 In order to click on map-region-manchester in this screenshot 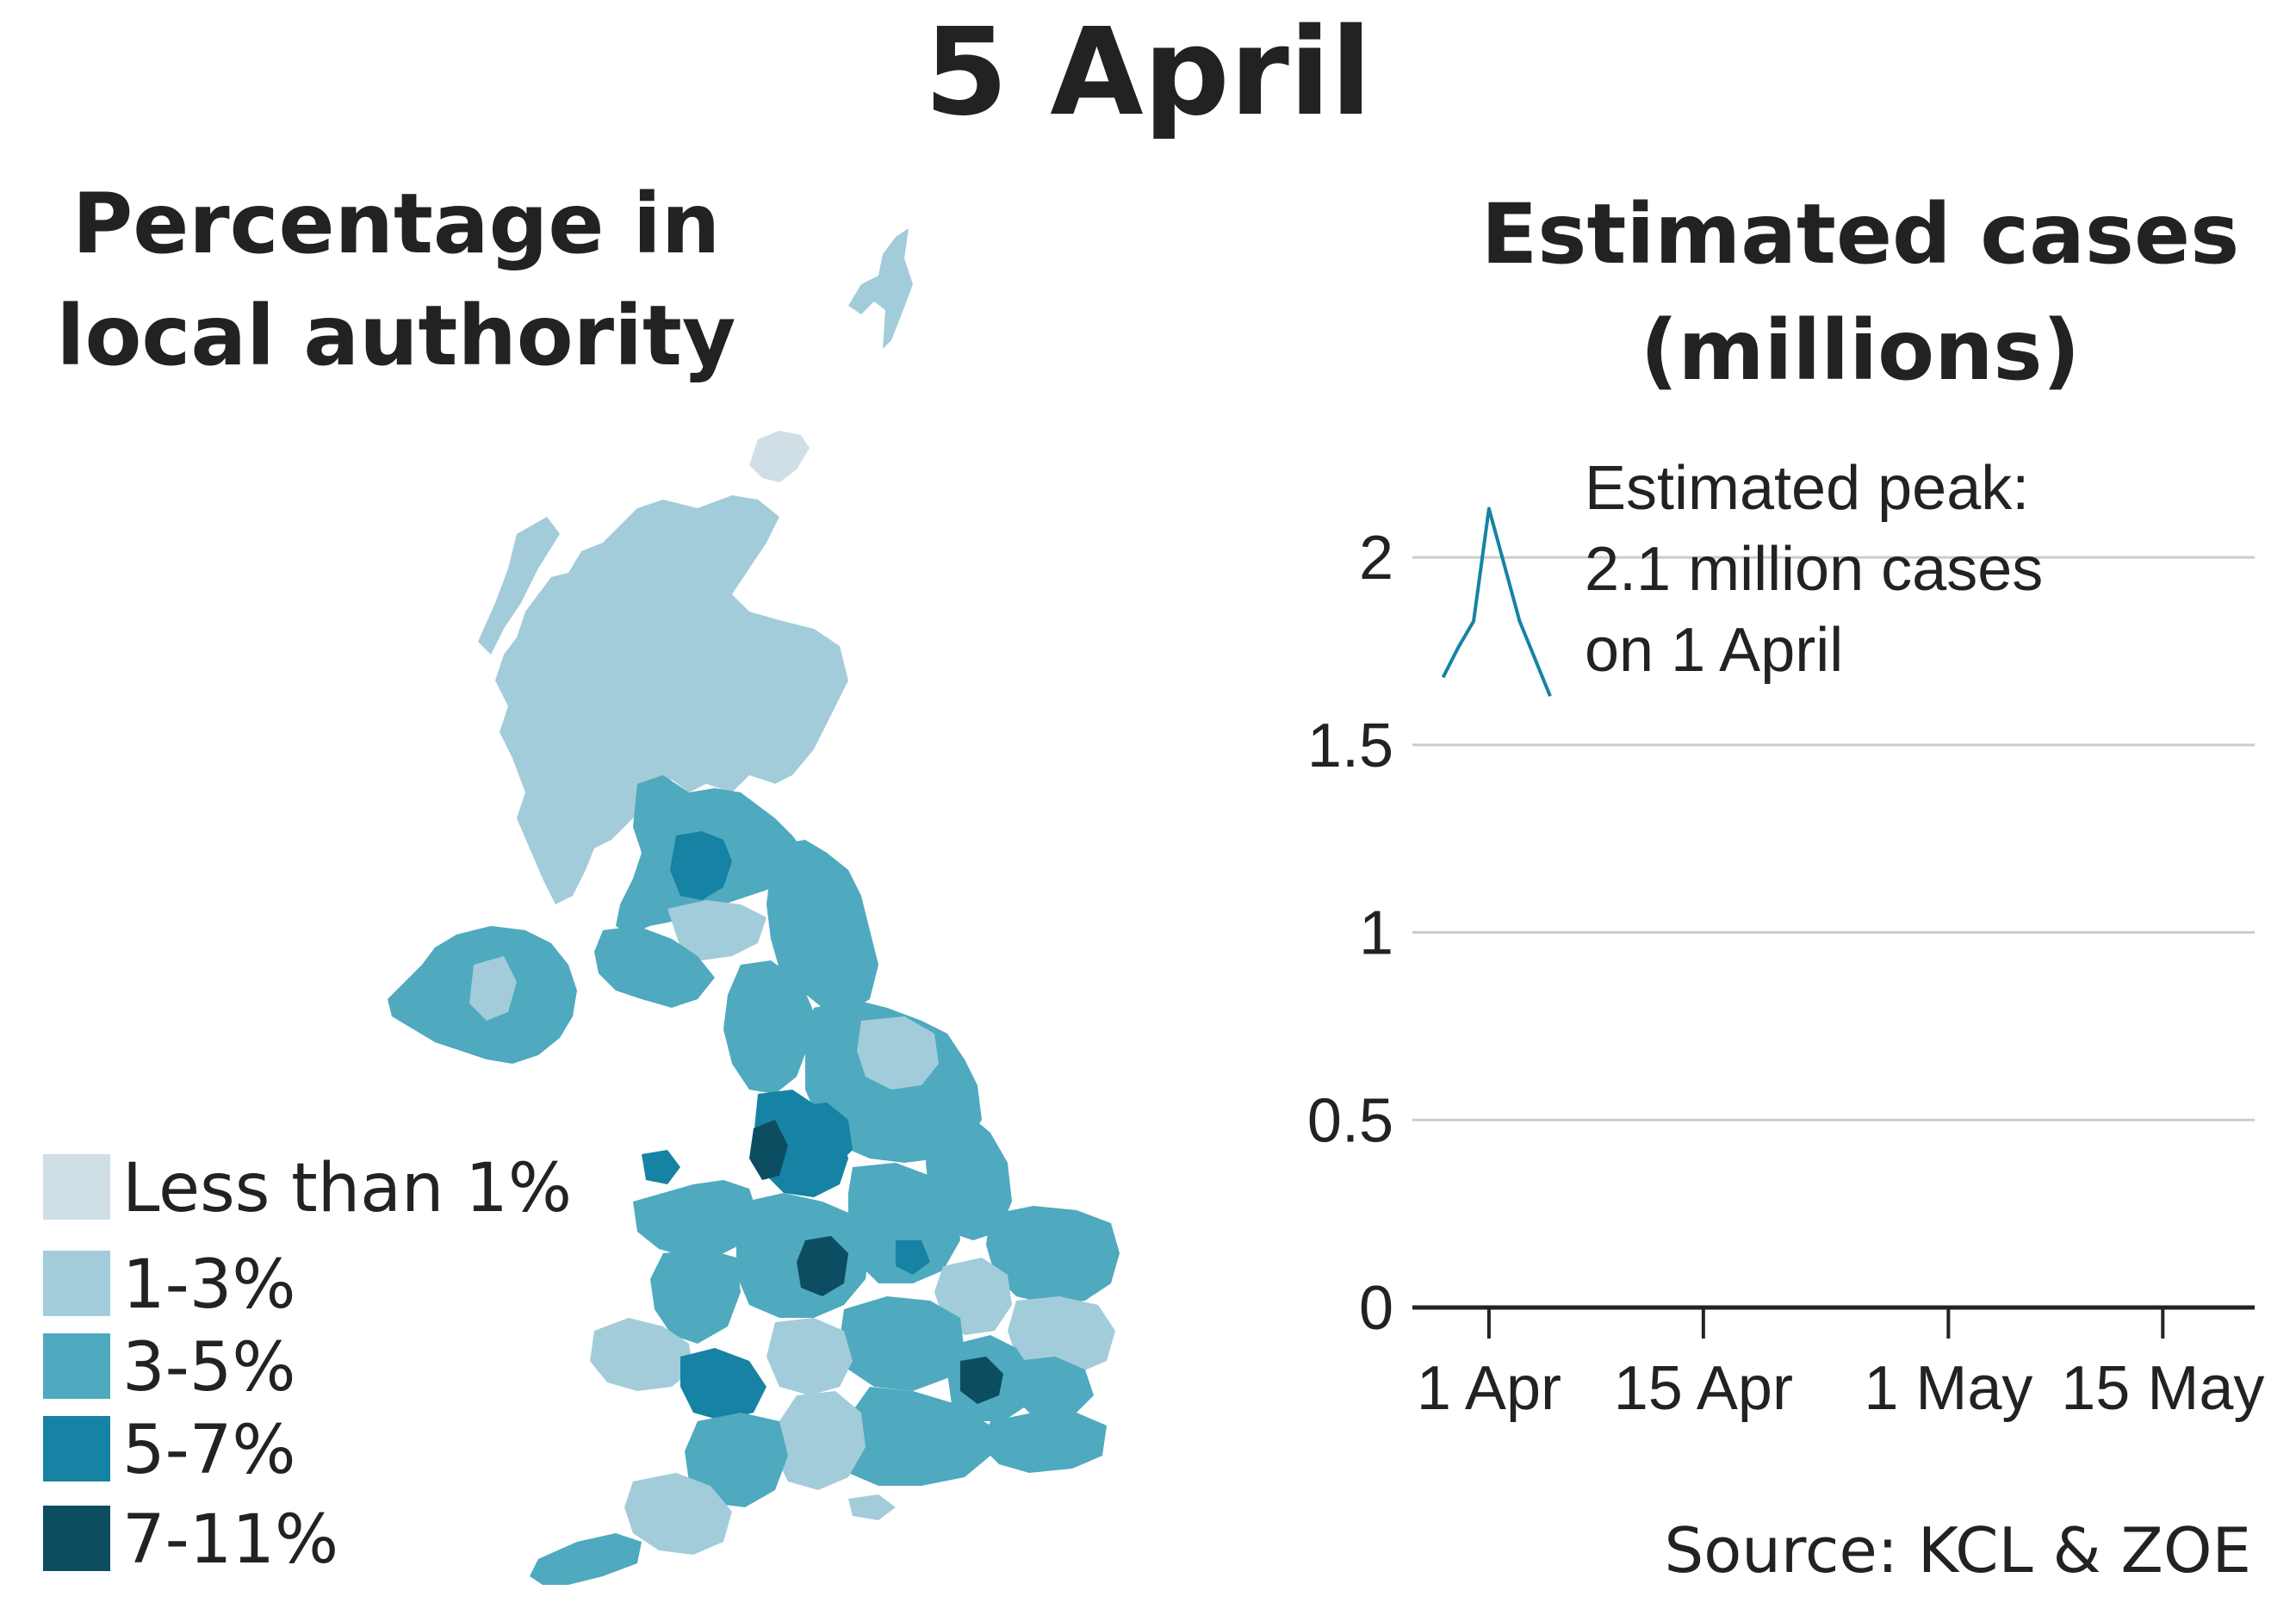, I will do `click(822, 1135)`.